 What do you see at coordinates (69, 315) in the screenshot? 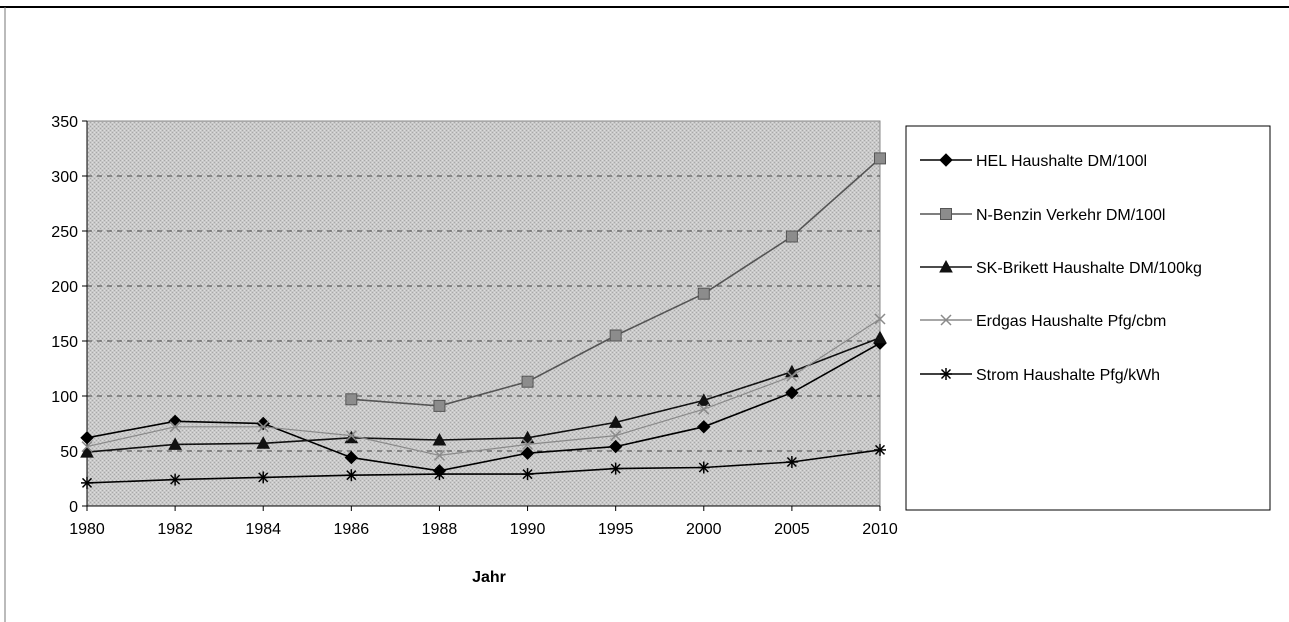
I see `y-axis: 0 50 100 150 200 250 300 350` at bounding box center [69, 315].